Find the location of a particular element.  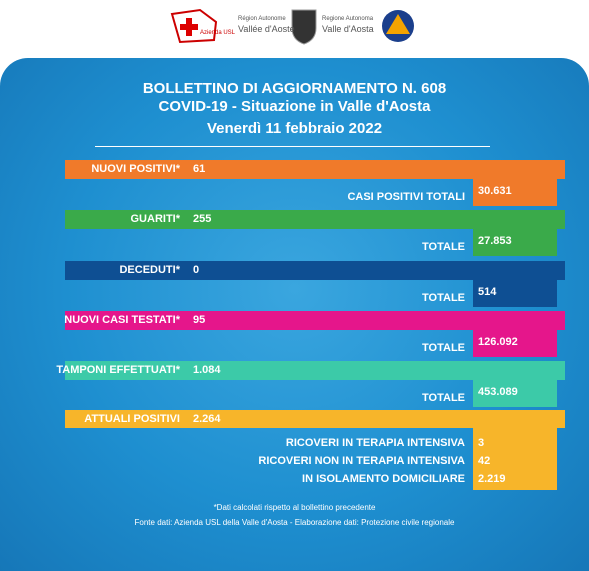

total-label: CASI POSITIVI TOTALI is located at coordinates (406, 197).